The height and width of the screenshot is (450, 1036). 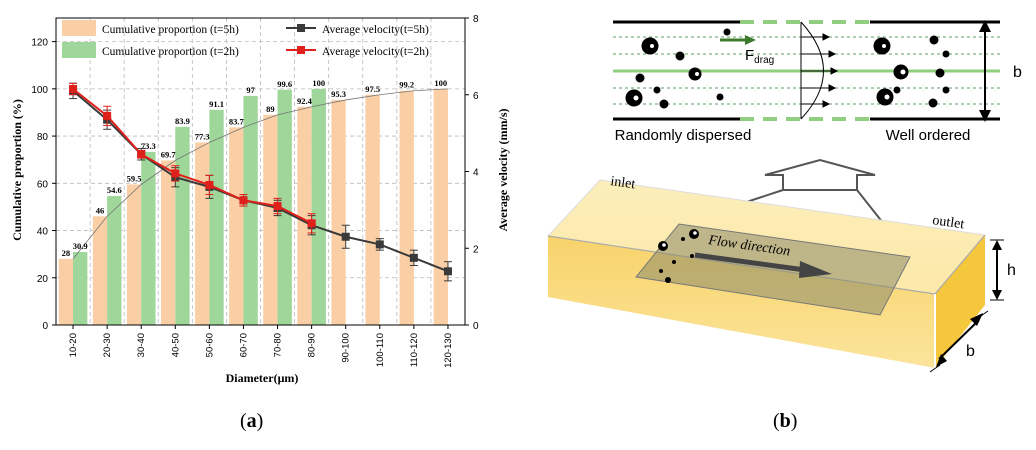 I want to click on x-tick-label: 20-30, so click(x=107, y=345).